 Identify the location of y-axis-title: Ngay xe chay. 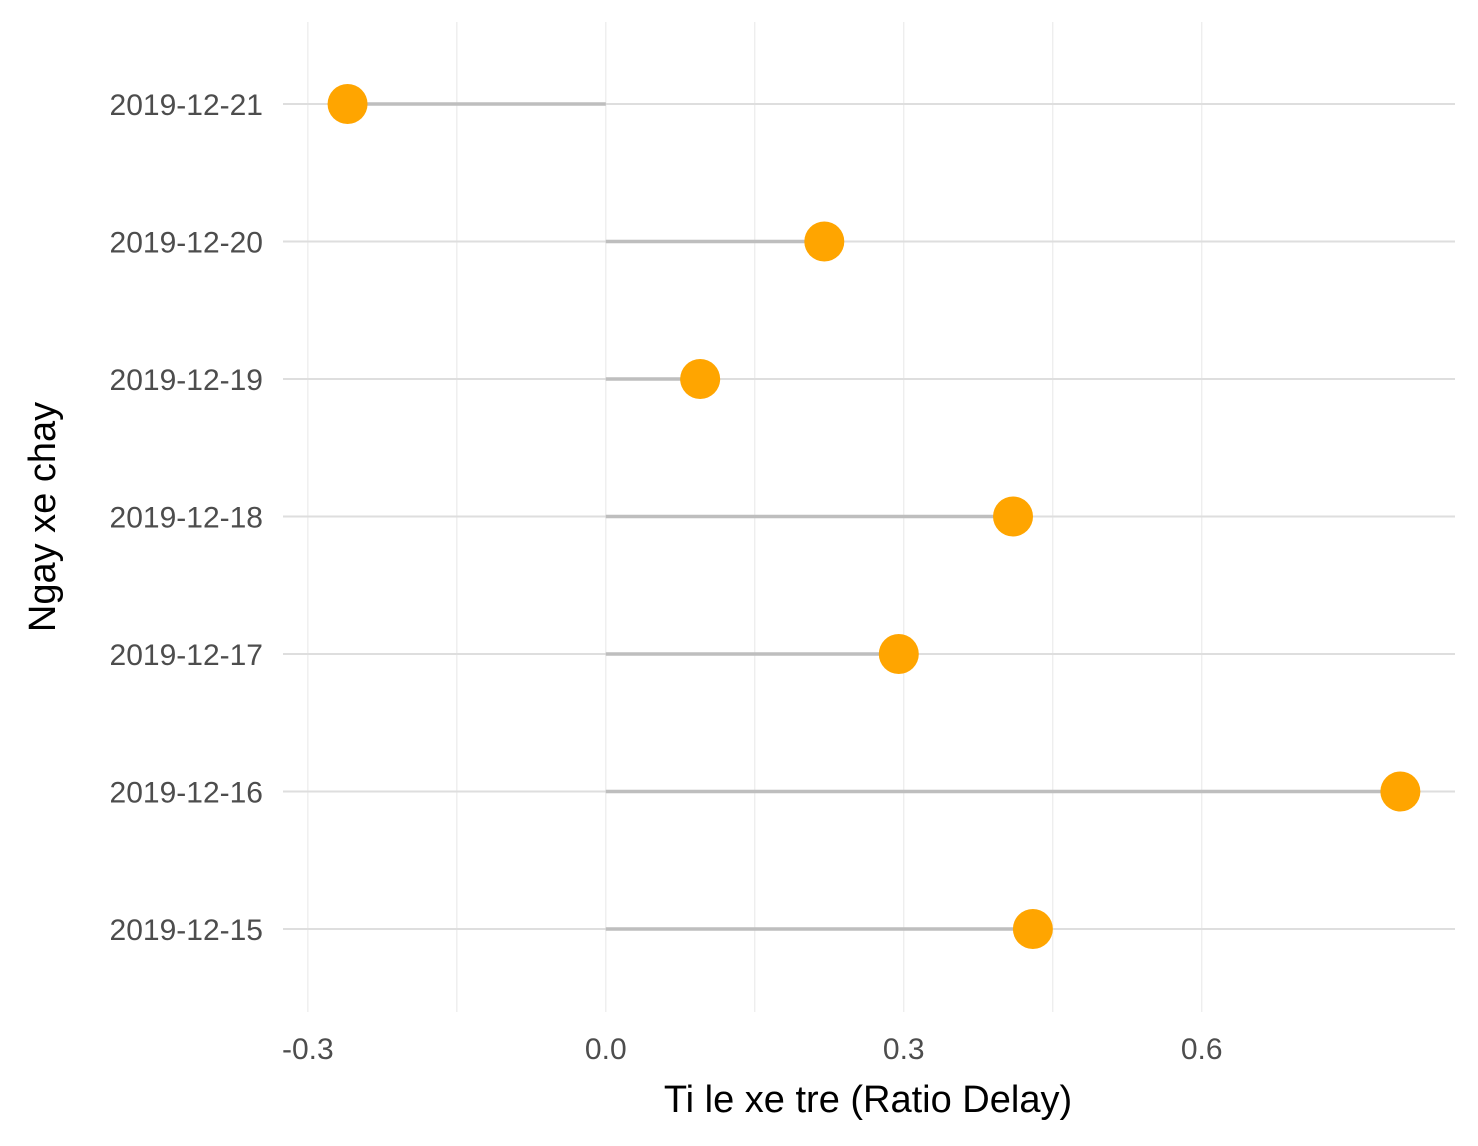
(43, 517).